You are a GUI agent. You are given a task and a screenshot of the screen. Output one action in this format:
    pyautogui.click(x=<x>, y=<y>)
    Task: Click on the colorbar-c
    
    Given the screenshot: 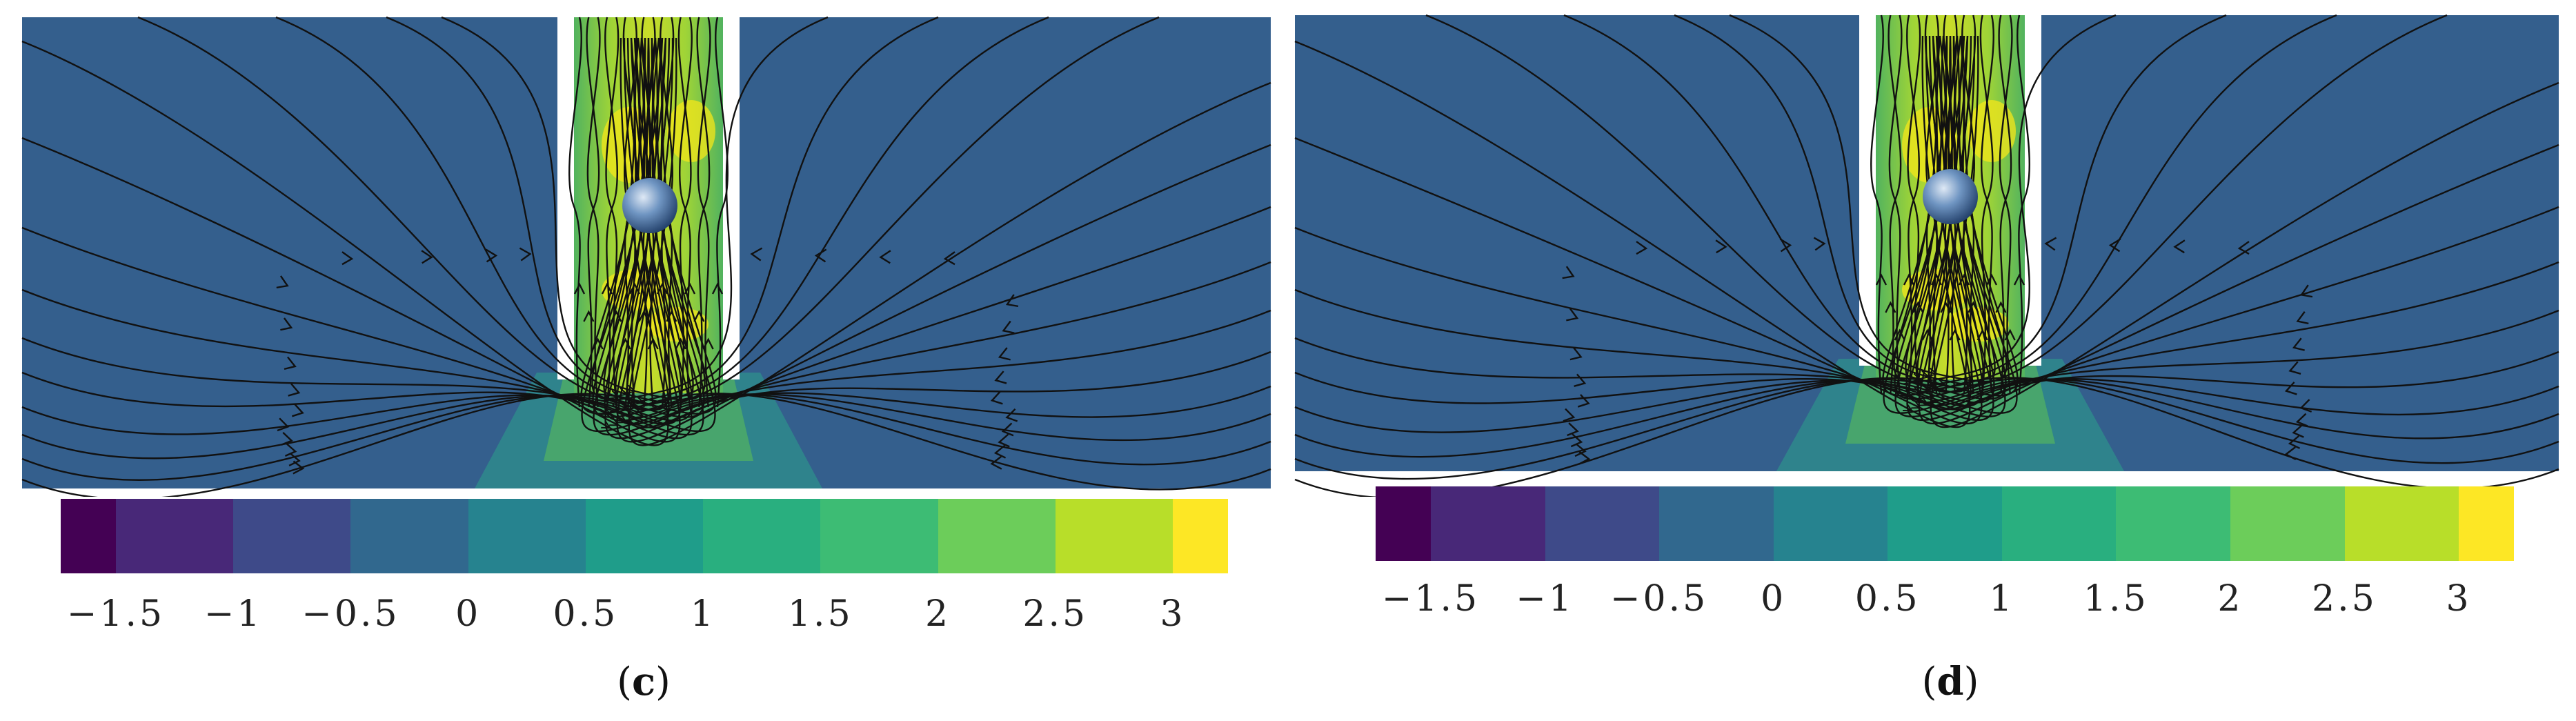 What is the action you would take?
    pyautogui.click(x=644, y=536)
    